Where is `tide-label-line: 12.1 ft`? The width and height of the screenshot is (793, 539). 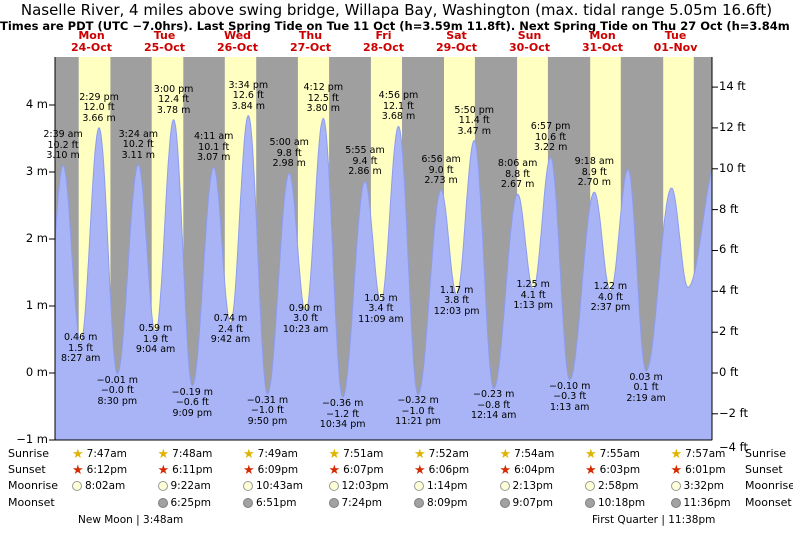 tide-label-line: 12.1 ft is located at coordinates (398, 106).